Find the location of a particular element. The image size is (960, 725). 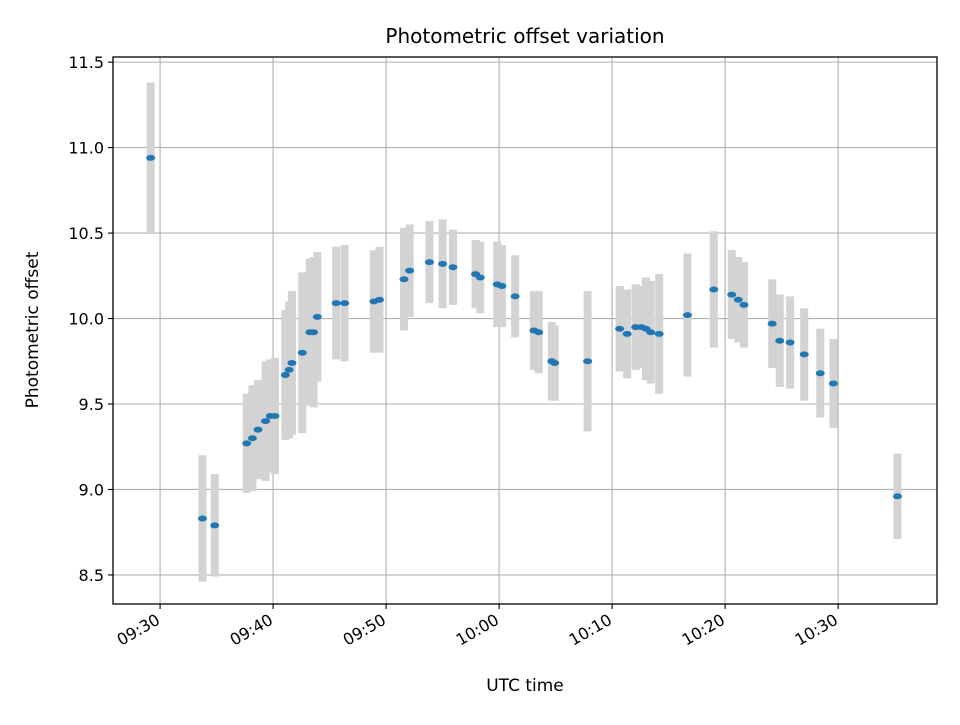

y-tick-label: 8.5 is located at coordinates (91, 575).